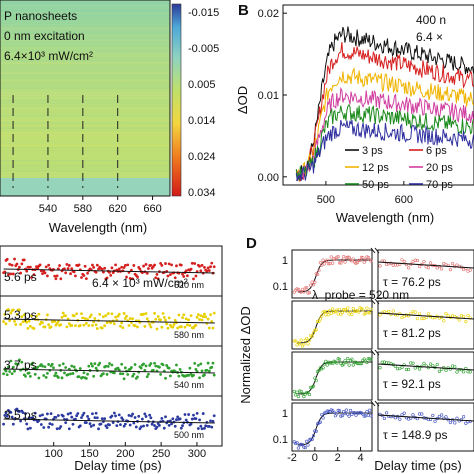 The height and width of the screenshot is (474, 474). Describe the element at coordinates (425, 274) in the screenshot. I see `normalized-right-frame` at that location.